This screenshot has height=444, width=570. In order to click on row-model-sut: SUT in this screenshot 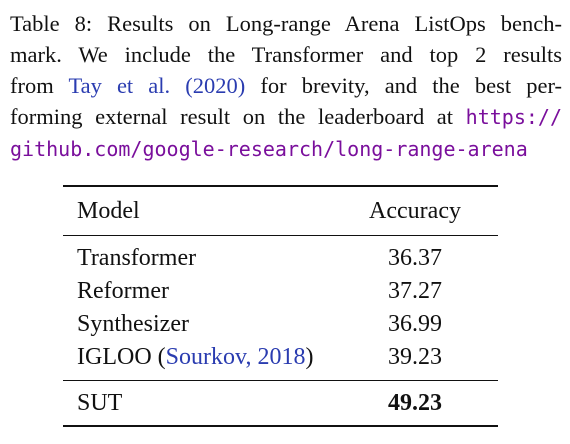, I will do `click(100, 402)`.